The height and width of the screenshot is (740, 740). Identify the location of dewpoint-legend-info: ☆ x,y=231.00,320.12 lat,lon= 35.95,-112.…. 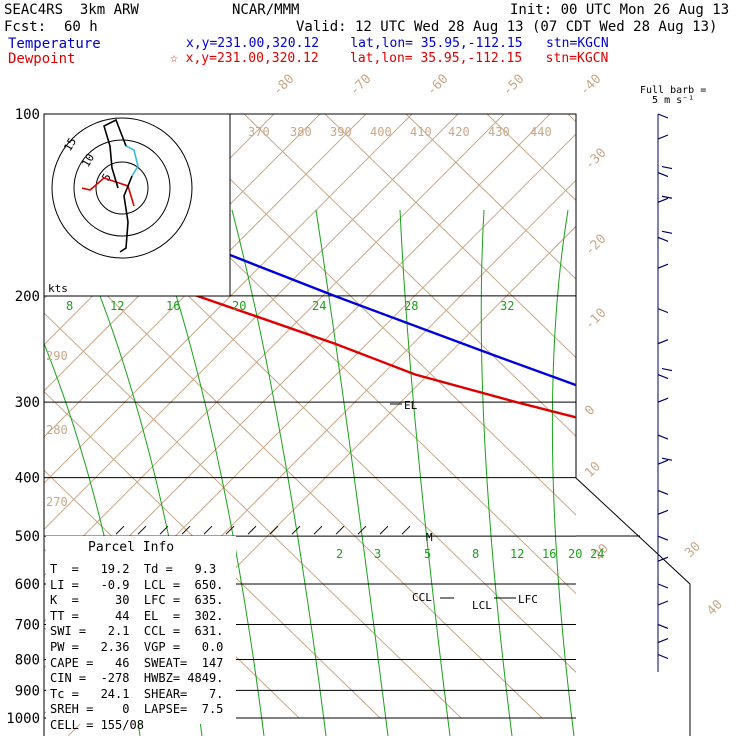
(389, 58).